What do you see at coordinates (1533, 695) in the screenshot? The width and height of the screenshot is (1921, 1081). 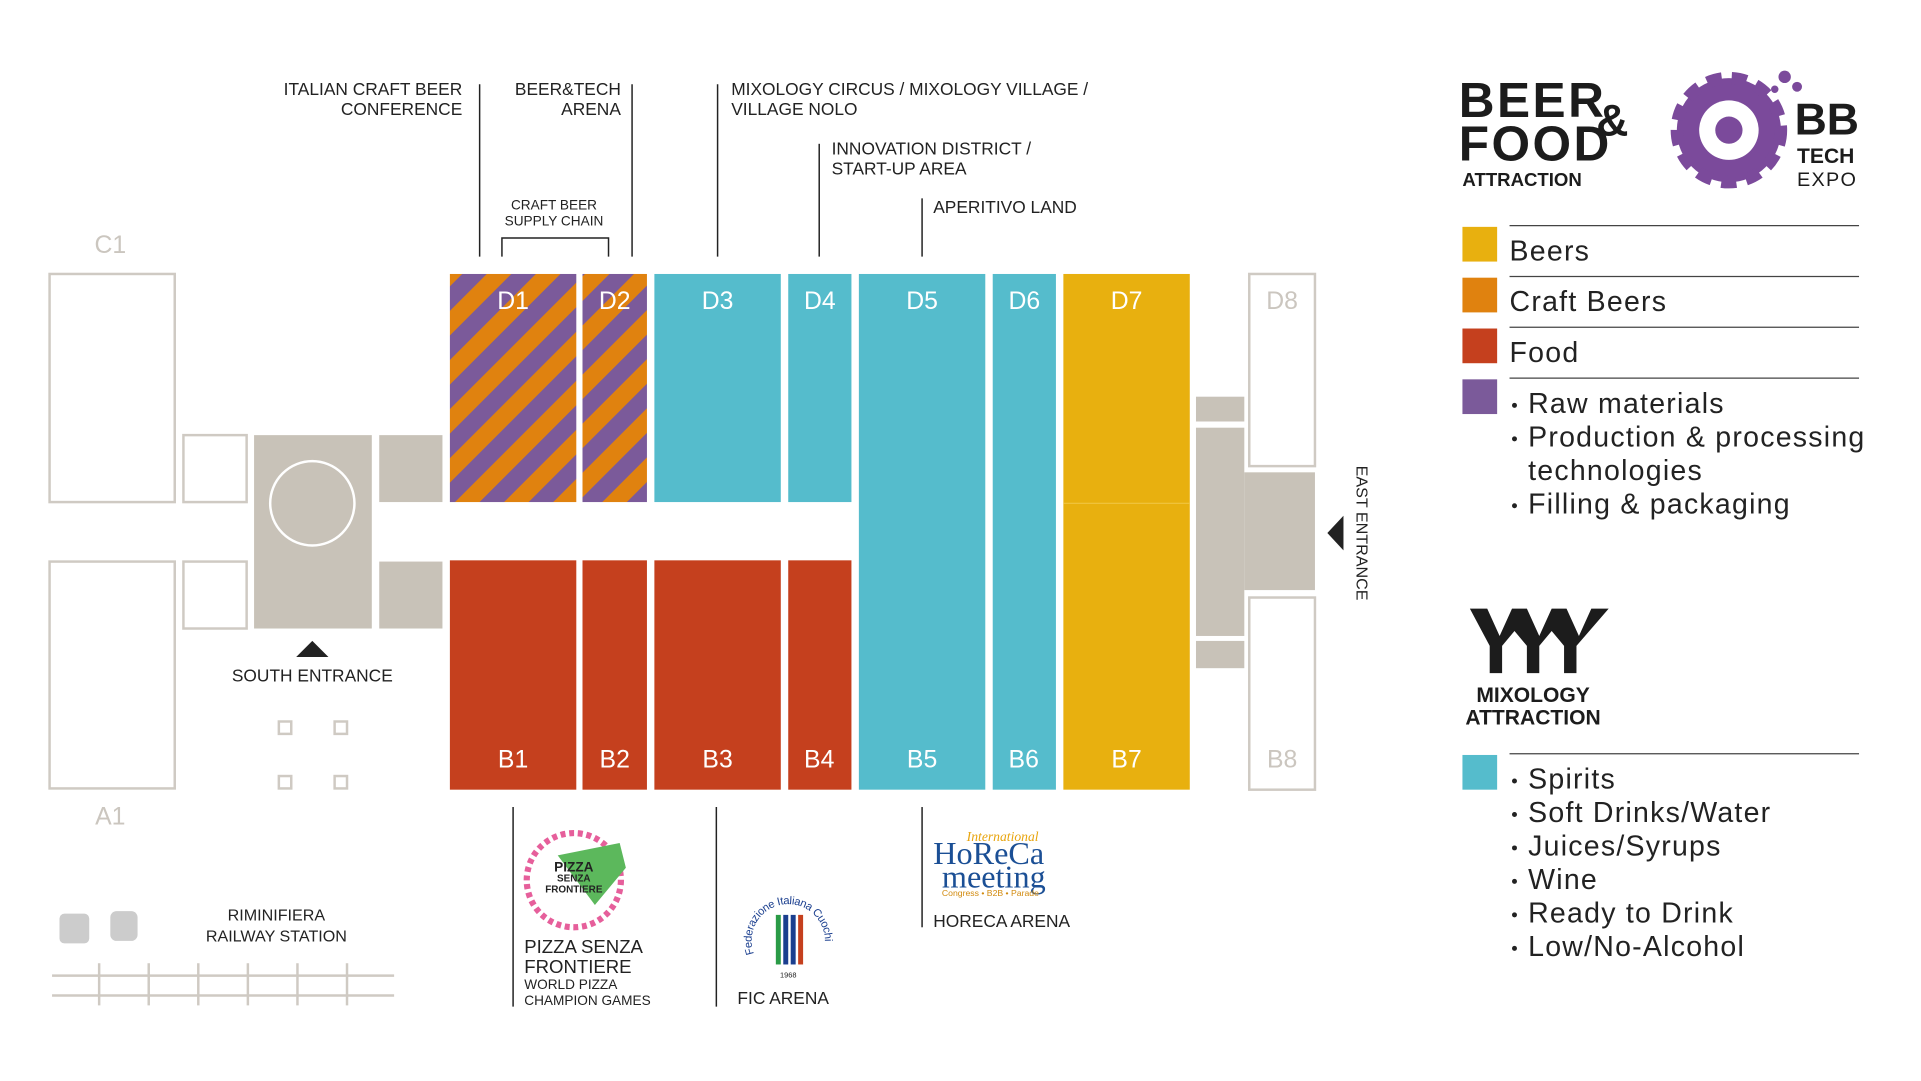 I see `logo-text: MIXOLOGY` at bounding box center [1533, 695].